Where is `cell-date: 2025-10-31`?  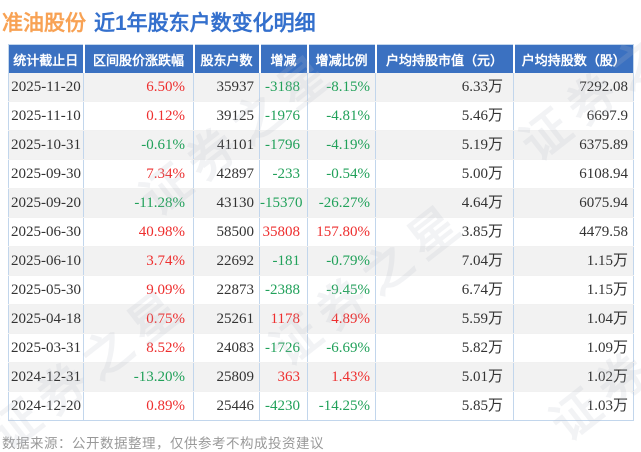 cell-date: 2025-10-31 is located at coordinates (46, 145).